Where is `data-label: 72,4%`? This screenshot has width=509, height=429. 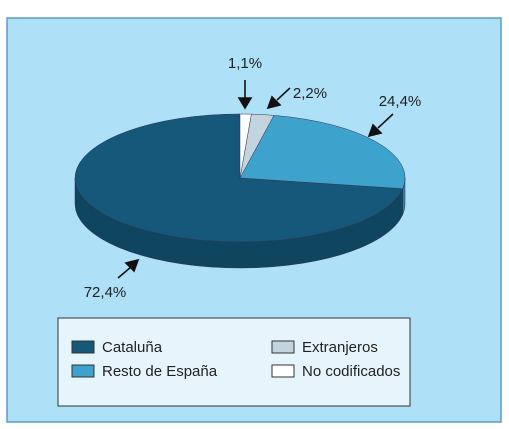
data-label: 72,4% is located at coordinates (105, 292).